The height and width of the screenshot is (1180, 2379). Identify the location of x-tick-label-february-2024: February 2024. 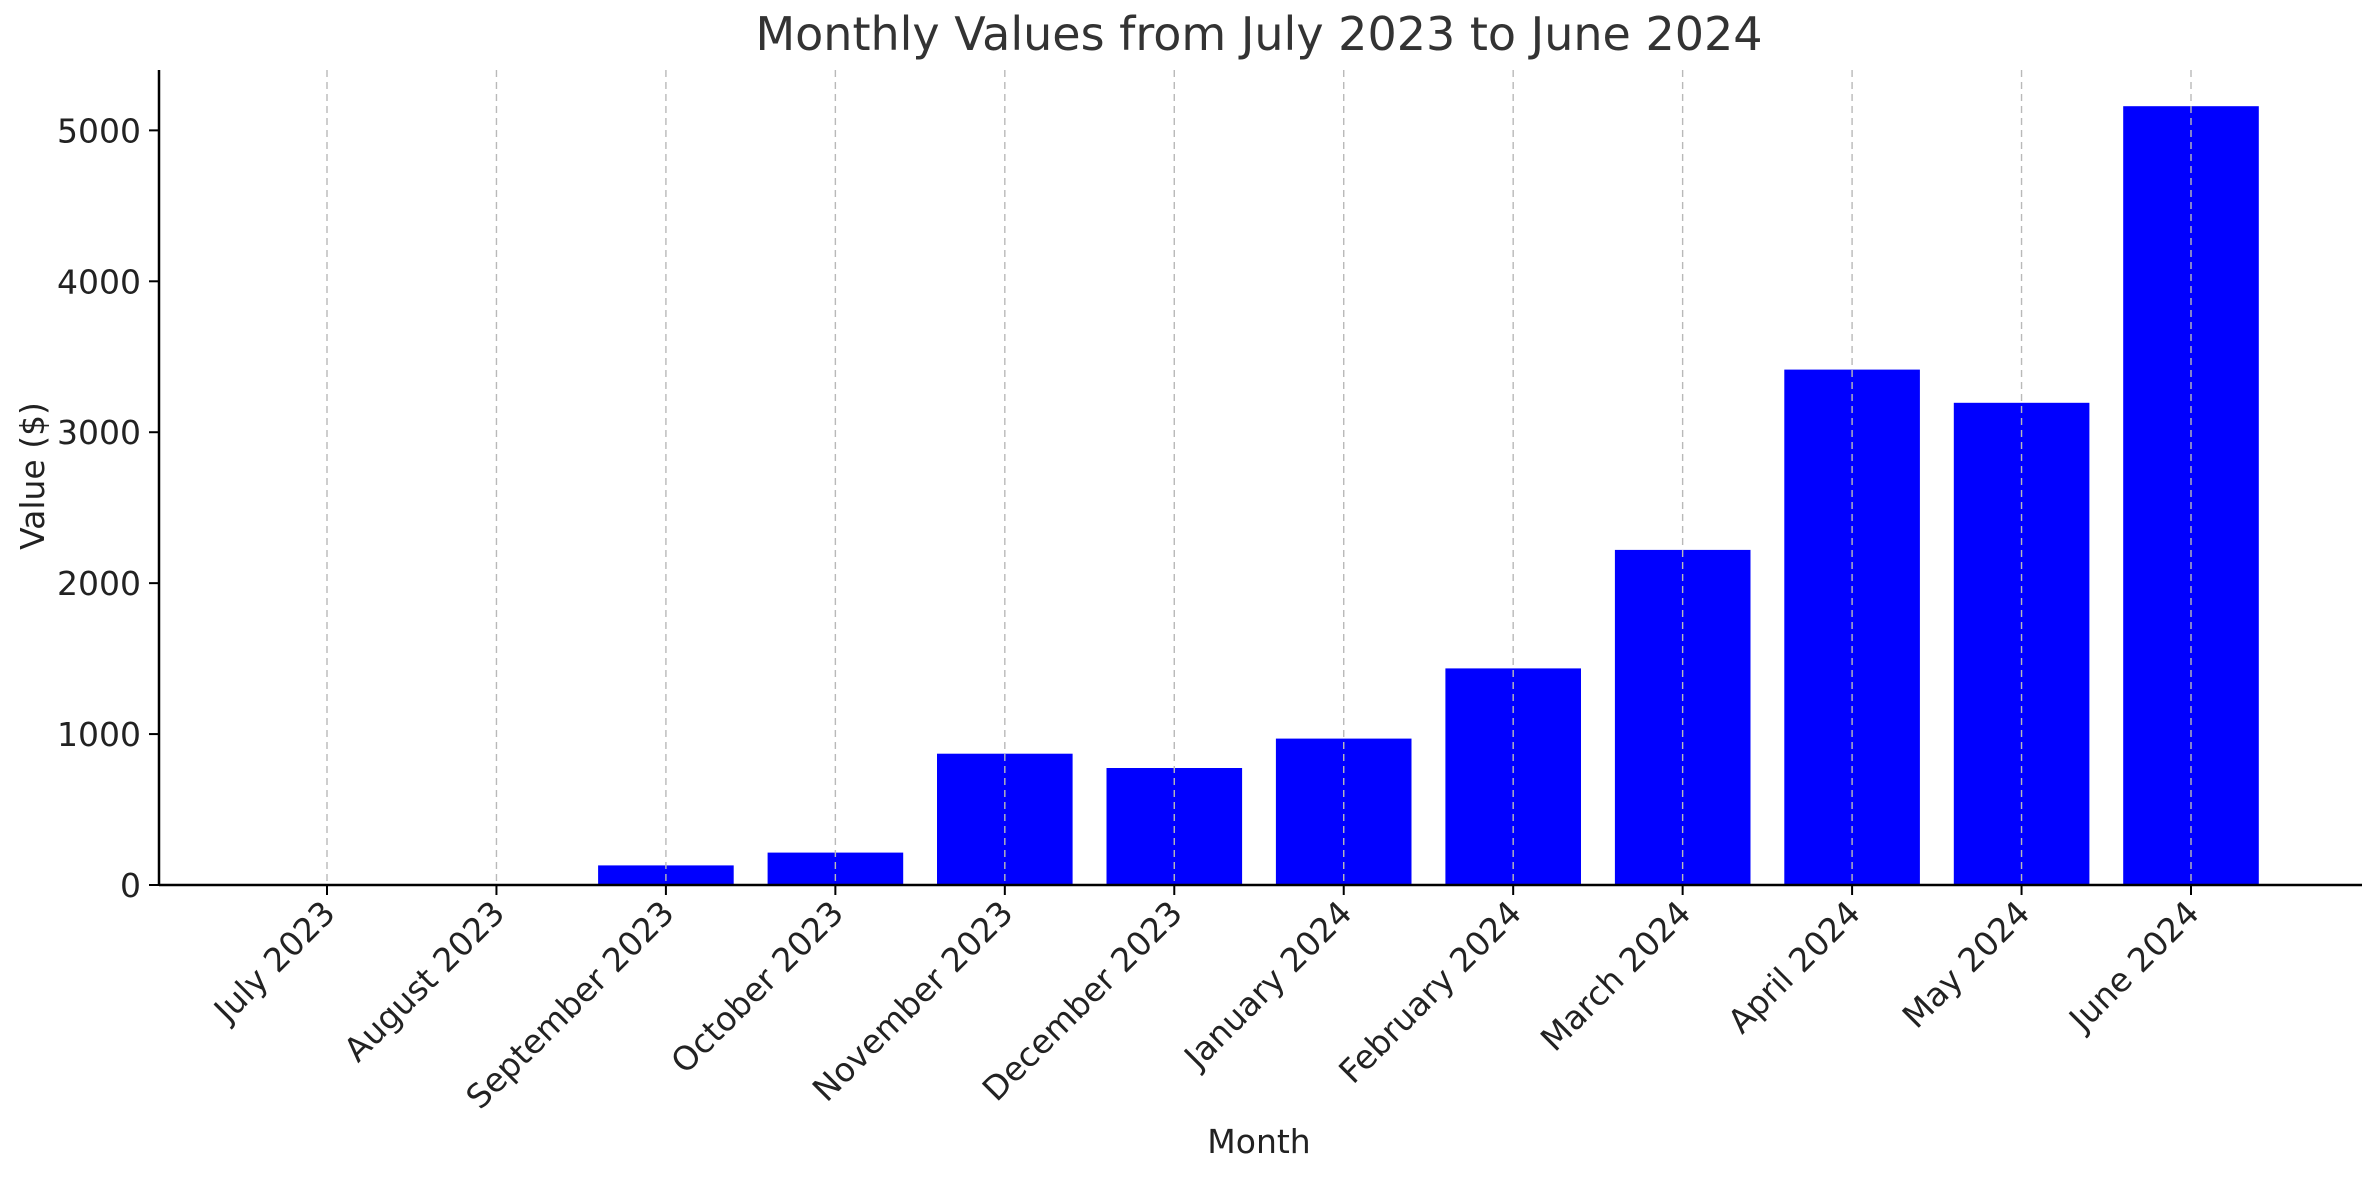
(1430, 992).